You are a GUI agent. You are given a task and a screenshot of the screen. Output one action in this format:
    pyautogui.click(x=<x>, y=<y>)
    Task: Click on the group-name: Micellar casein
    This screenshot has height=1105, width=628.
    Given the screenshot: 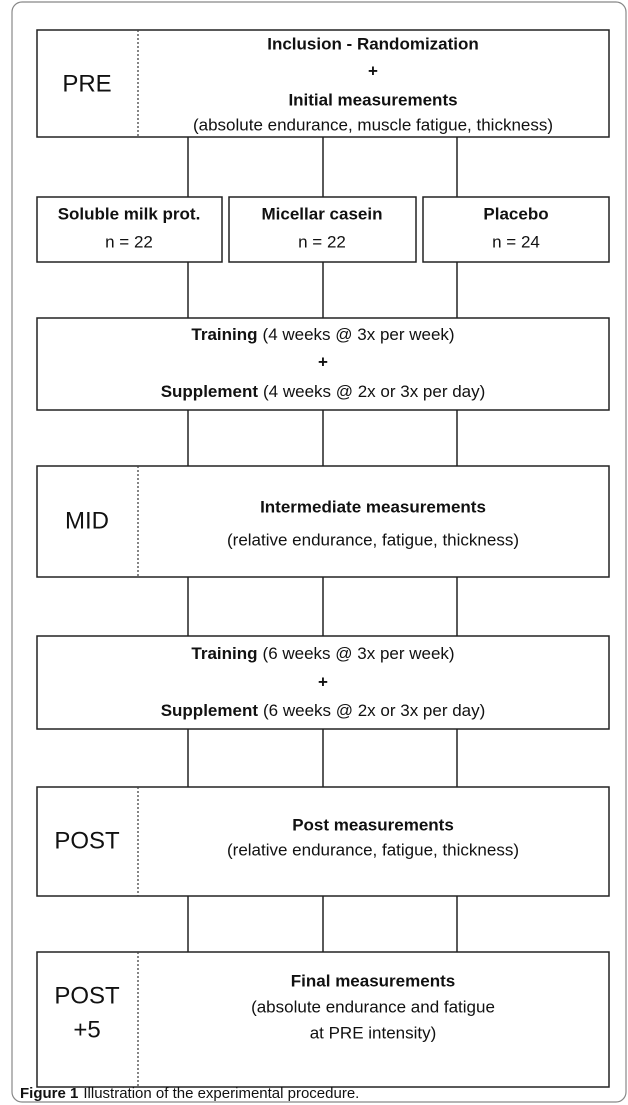 What is the action you would take?
    pyautogui.click(x=322, y=213)
    